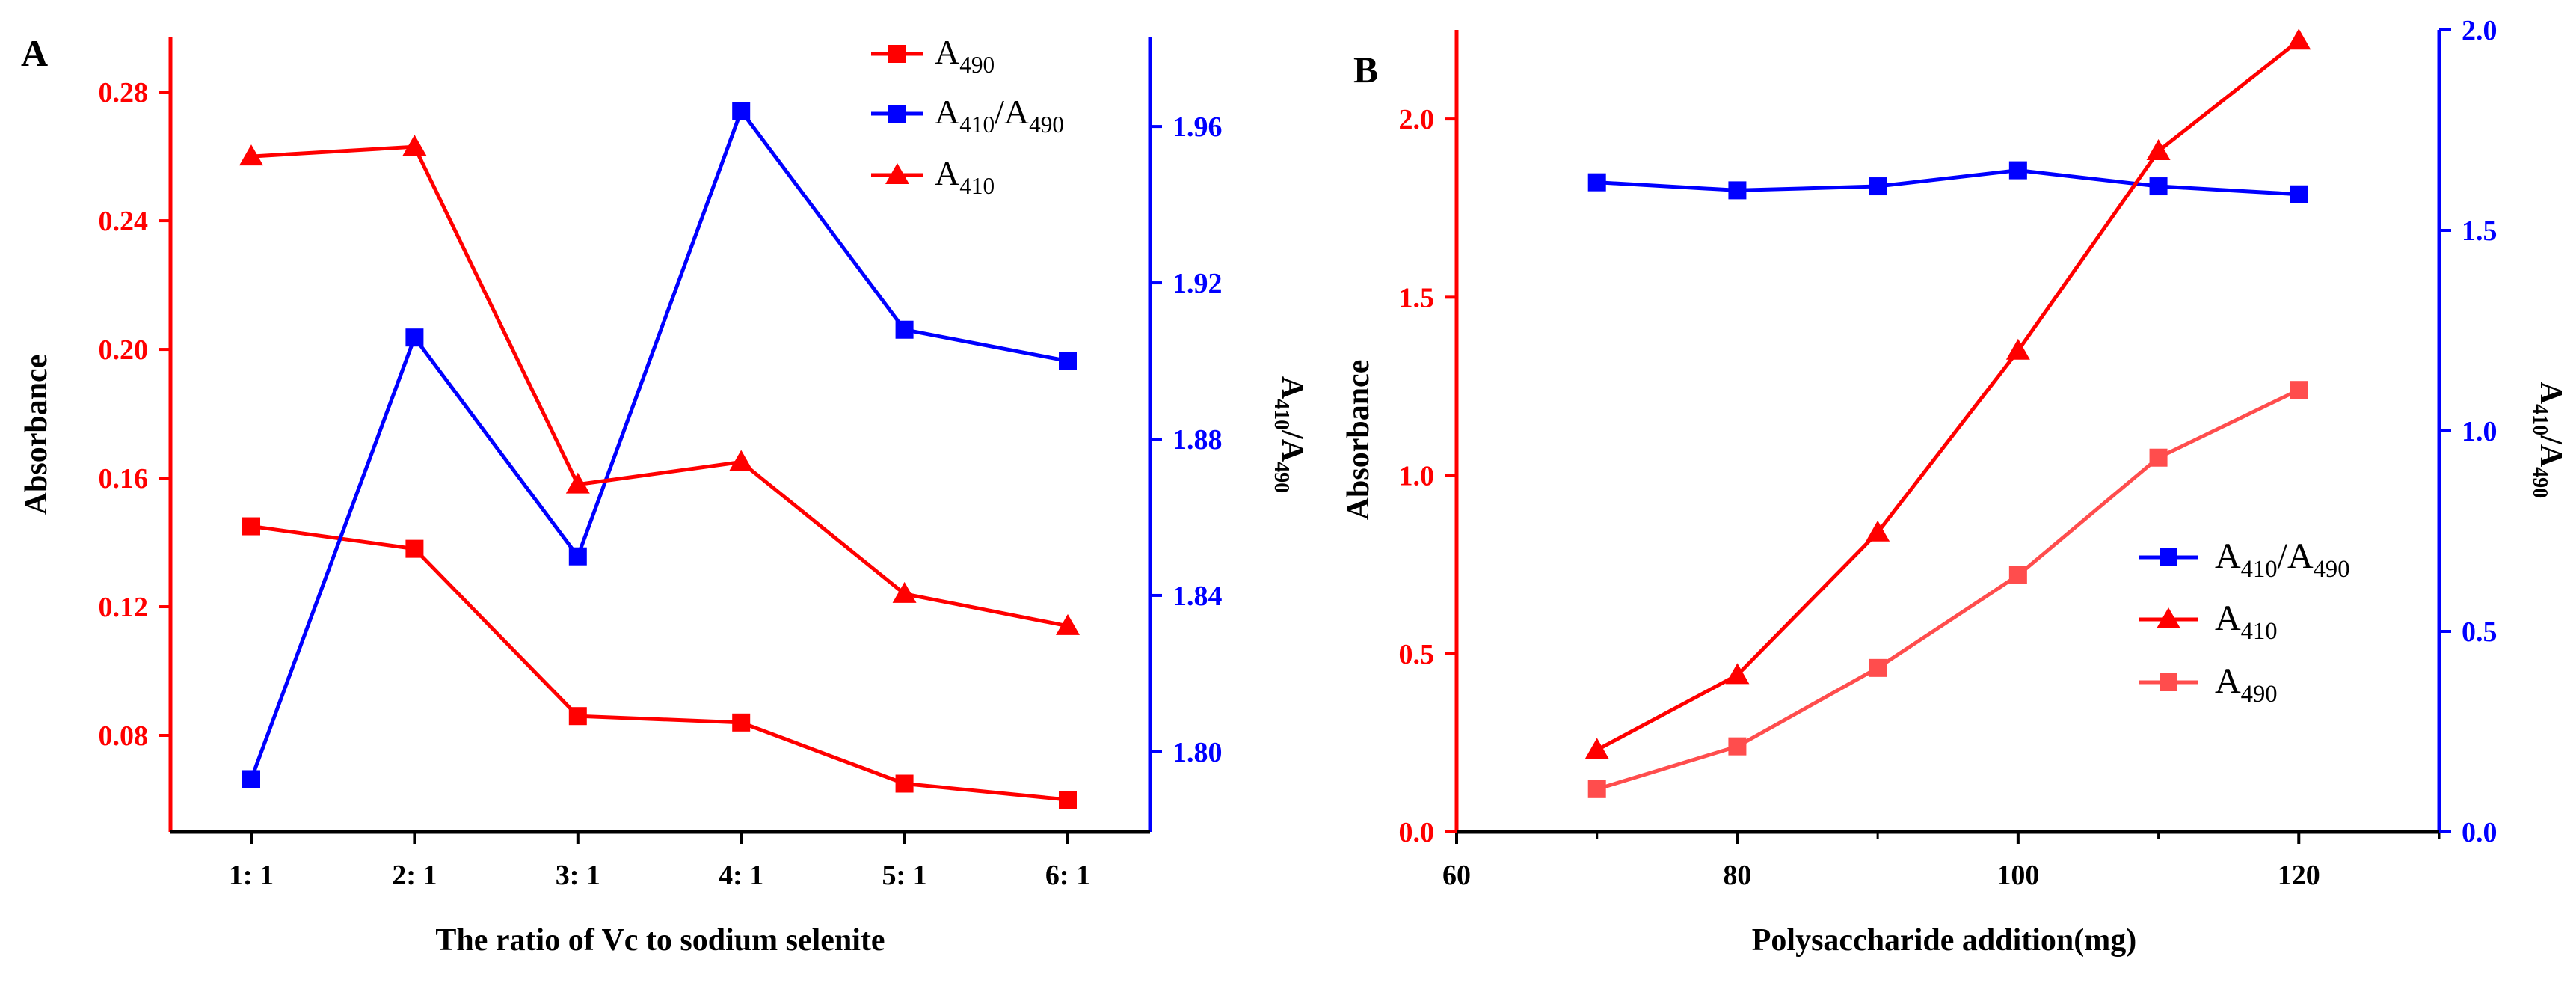 This screenshot has width=2576, height=983. What do you see at coordinates (2548, 440) in the screenshot?
I see `panel-b-y2-label: A410/A490` at bounding box center [2548, 440].